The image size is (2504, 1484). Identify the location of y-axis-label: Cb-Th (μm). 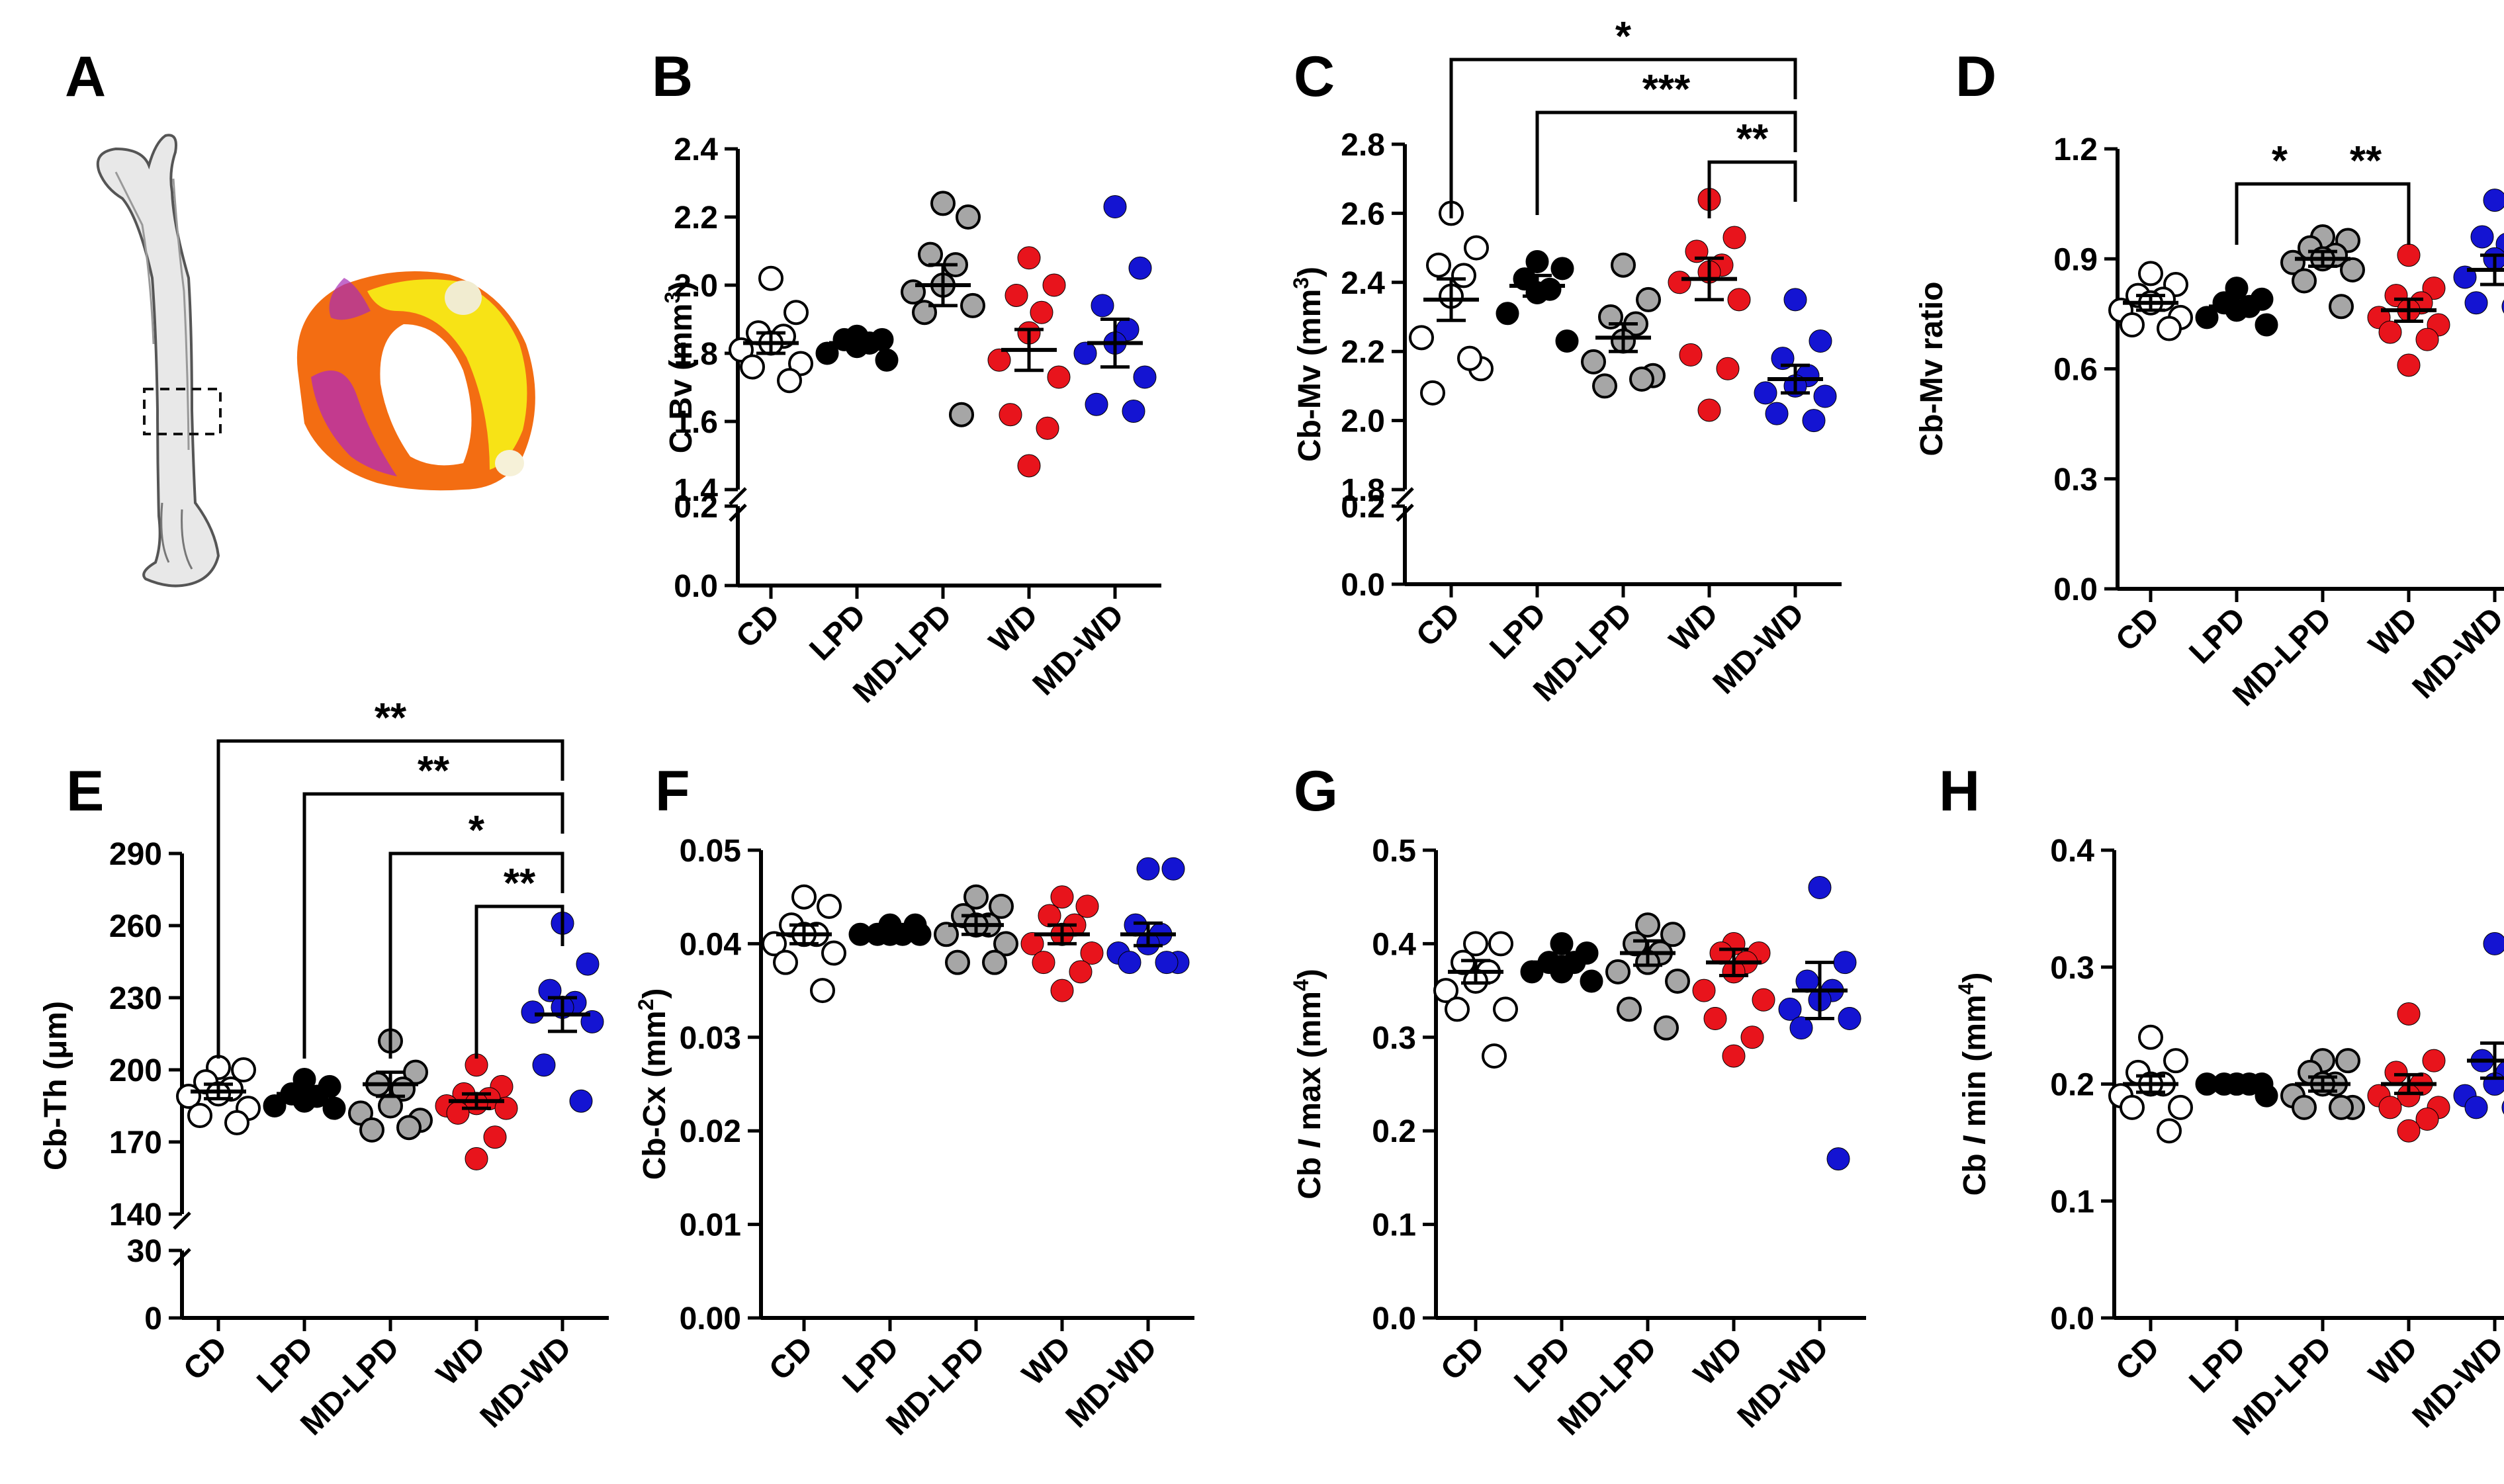
(56, 1085).